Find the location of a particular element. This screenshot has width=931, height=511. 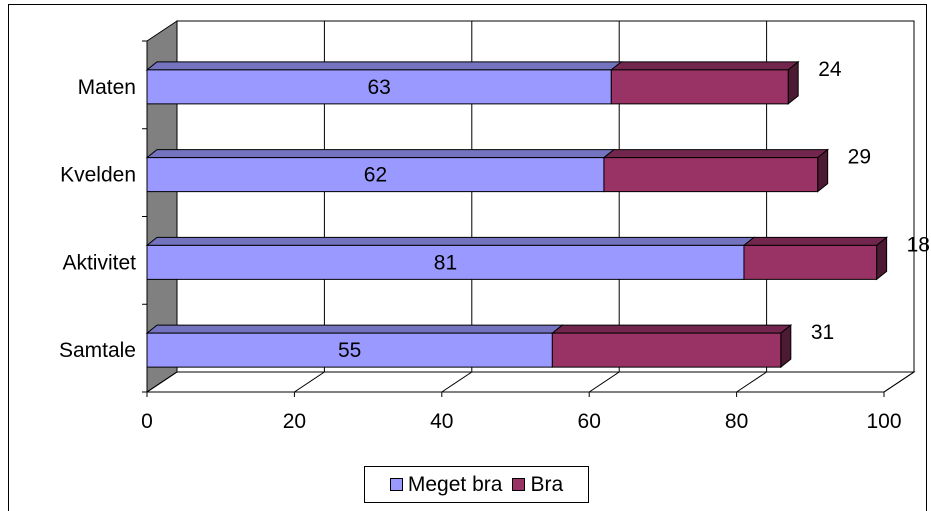

legend-item-bra: Bra is located at coordinates (537, 485).